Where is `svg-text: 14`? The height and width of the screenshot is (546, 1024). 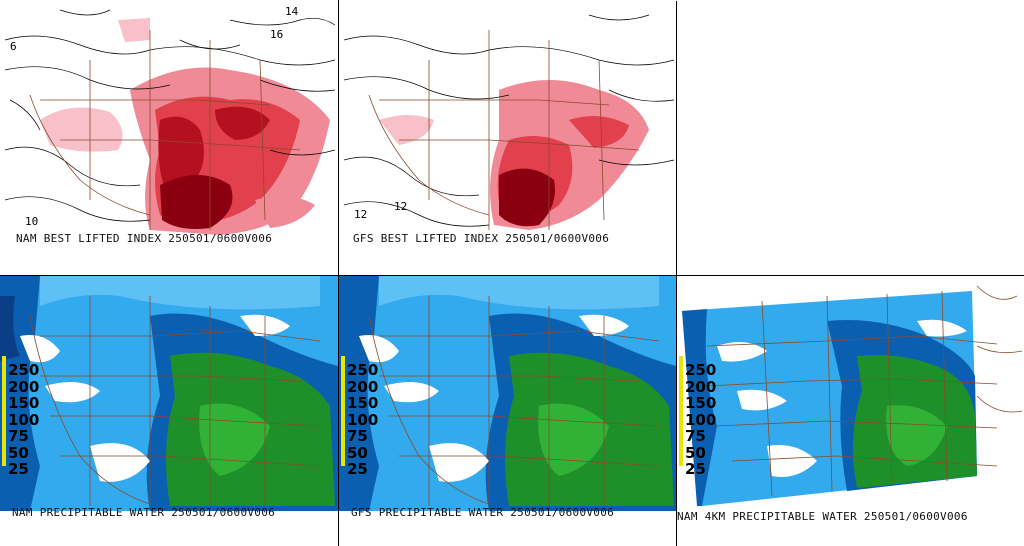 svg-text: 14 is located at coordinates (292, 11).